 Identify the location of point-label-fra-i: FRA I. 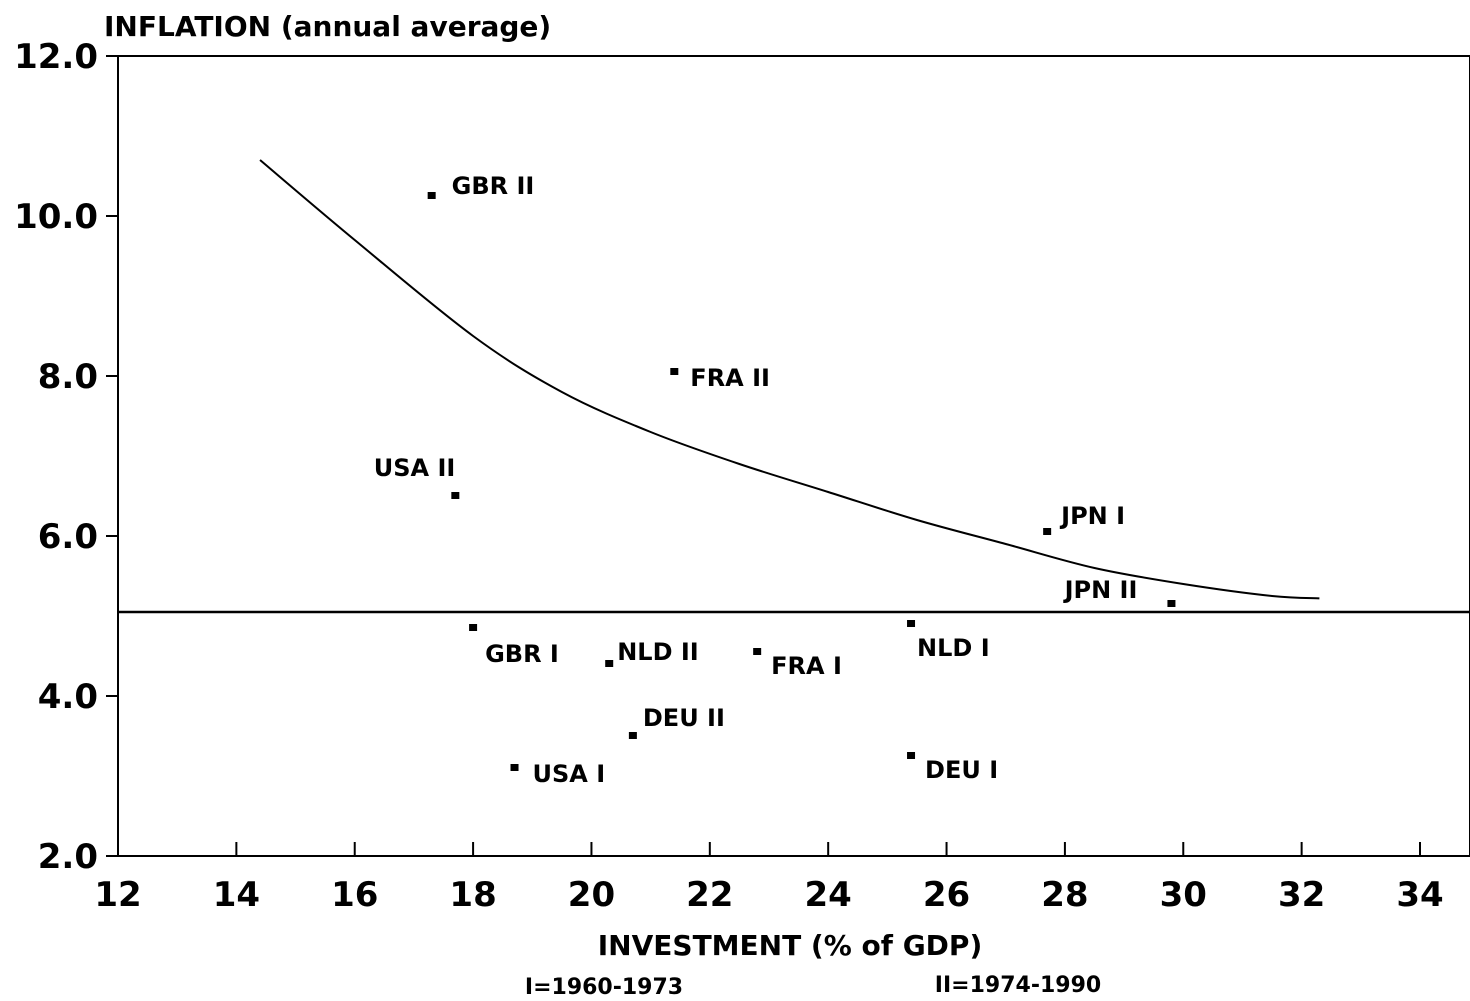
(806, 666).